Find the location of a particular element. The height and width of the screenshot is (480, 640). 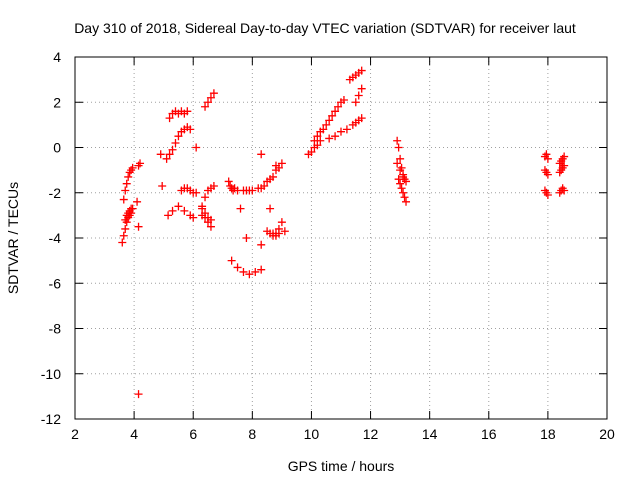

x-tick-label: 12 is located at coordinates (371, 434).